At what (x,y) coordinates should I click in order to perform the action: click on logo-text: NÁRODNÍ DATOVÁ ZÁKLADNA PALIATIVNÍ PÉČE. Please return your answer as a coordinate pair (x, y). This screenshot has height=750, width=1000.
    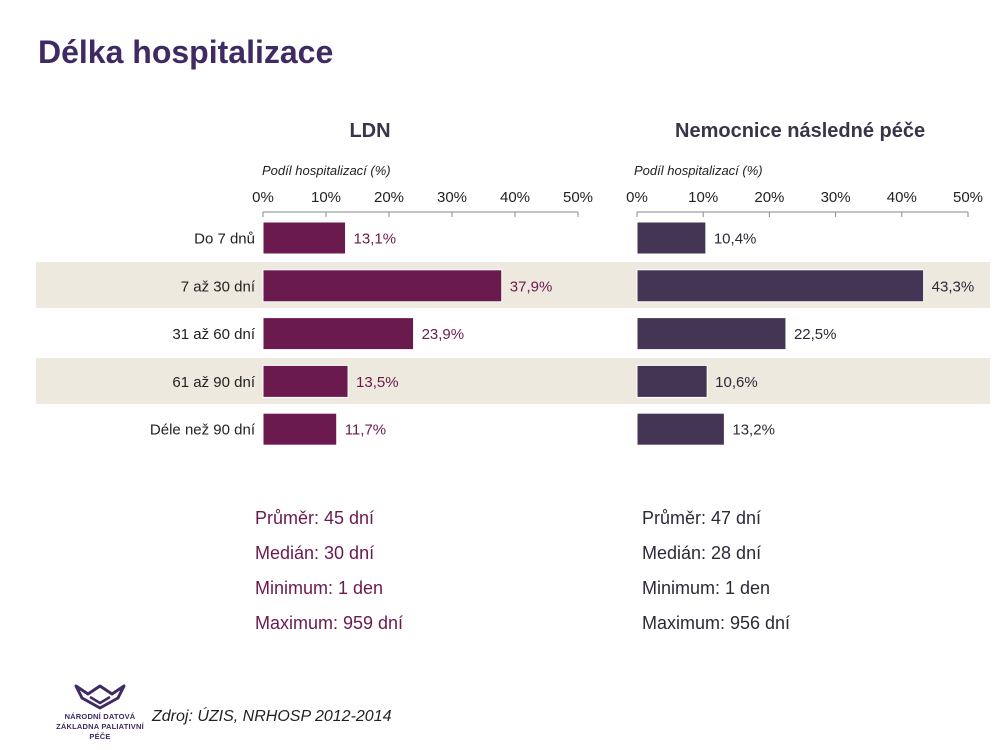
    Looking at the image, I should click on (100, 727).